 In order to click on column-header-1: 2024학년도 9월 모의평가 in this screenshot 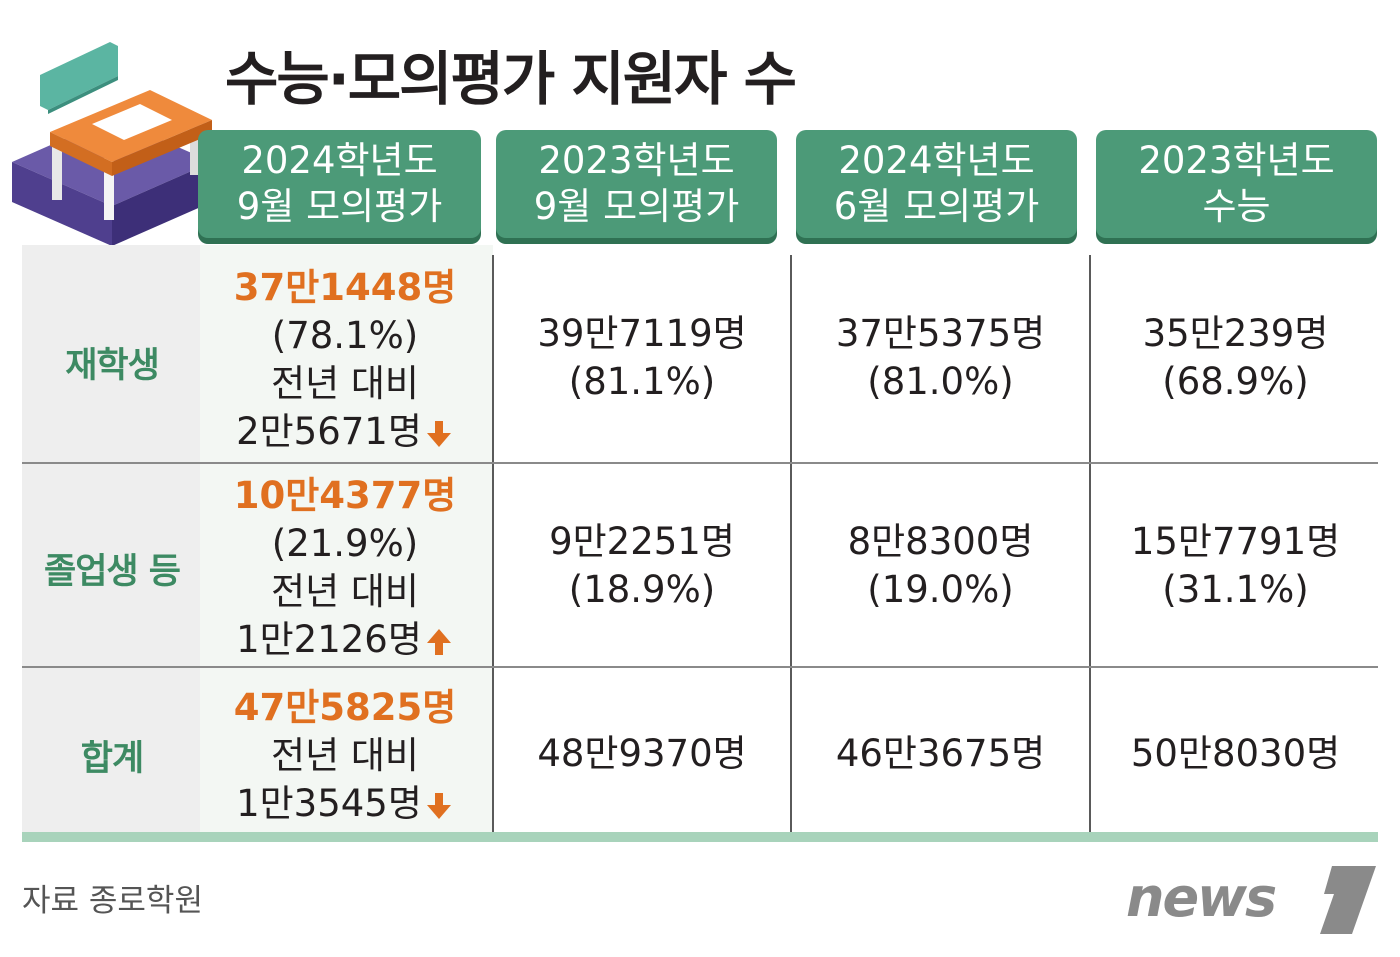, I will do `click(339, 184)`.